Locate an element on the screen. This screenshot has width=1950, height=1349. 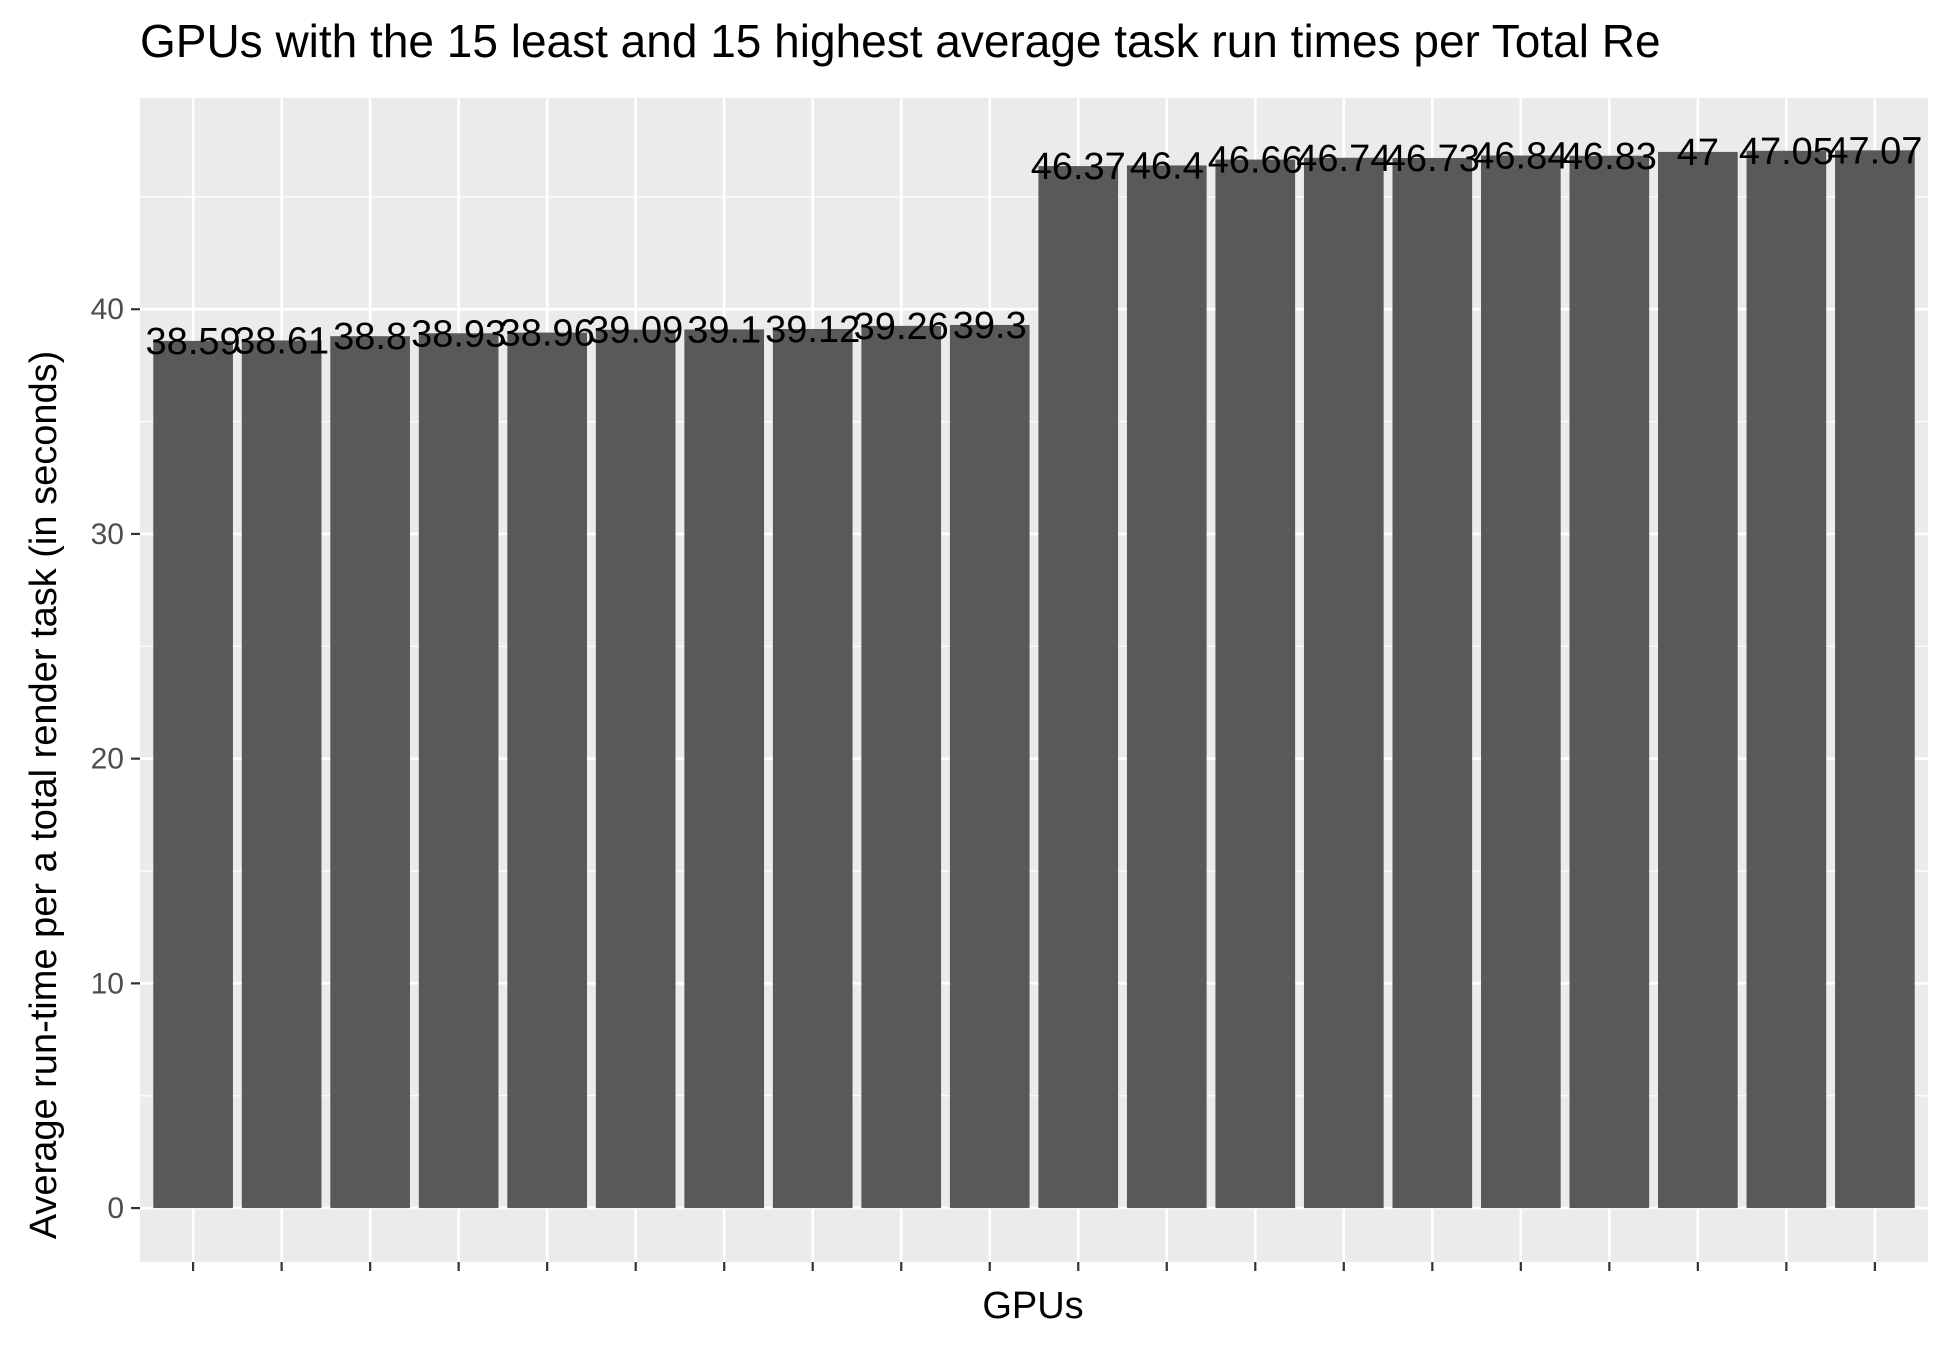
bar-value-label: 47.05 is located at coordinates (1786, 152).